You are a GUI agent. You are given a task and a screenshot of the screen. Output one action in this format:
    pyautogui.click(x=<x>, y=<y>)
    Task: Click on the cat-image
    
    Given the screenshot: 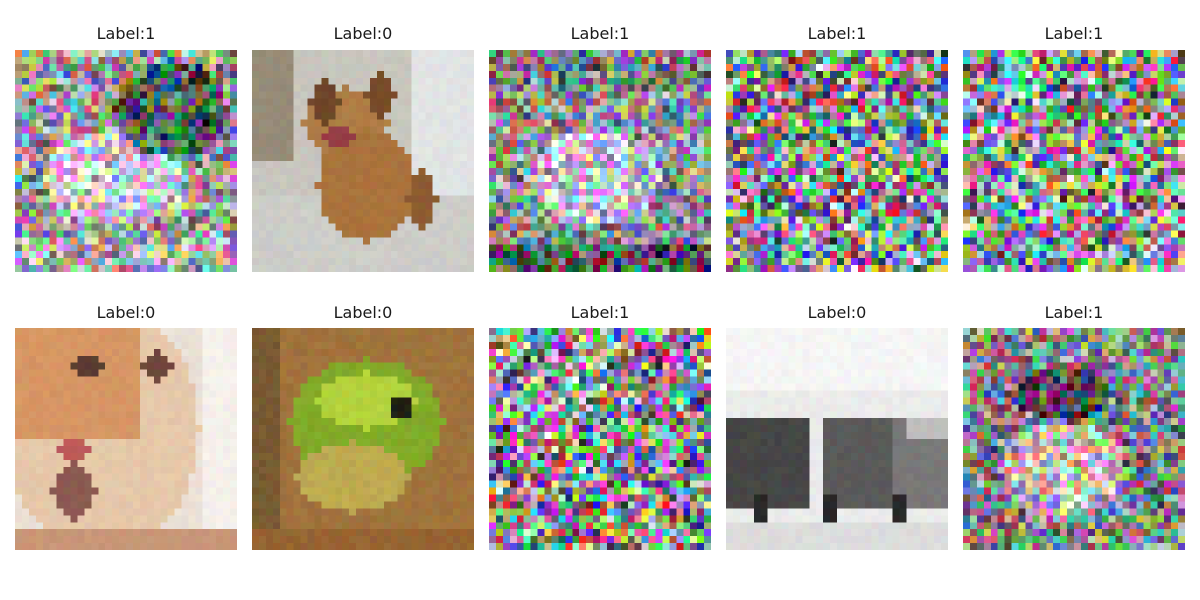 What is the action you would take?
    pyautogui.click(x=126, y=439)
    